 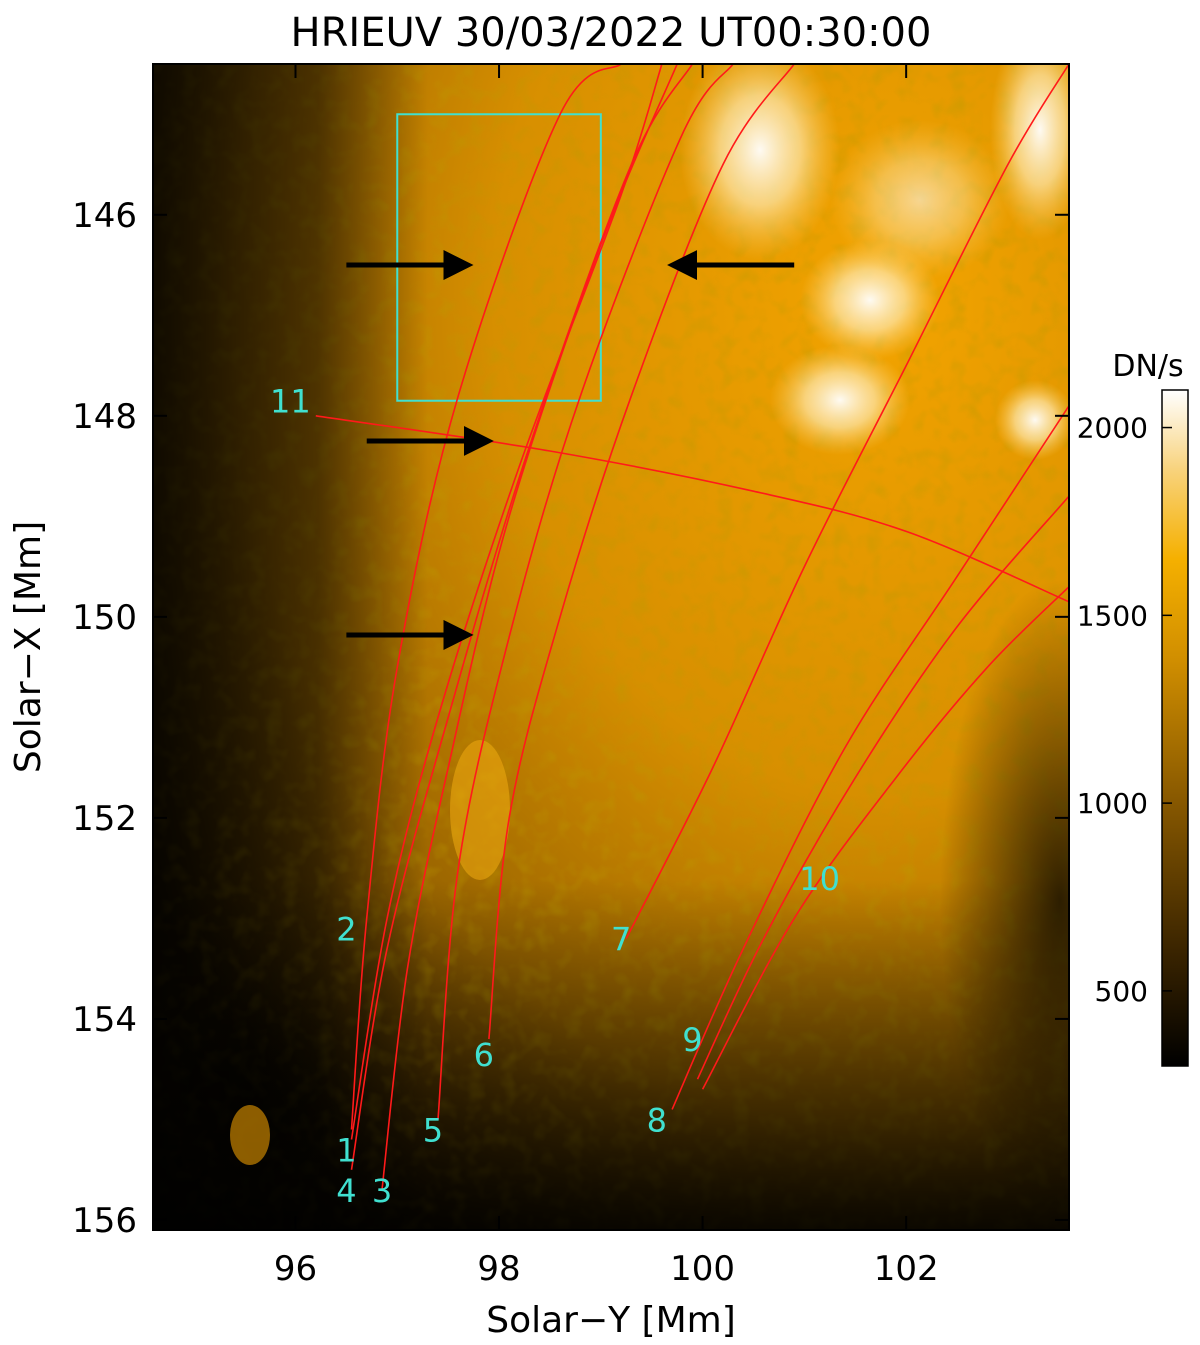 What do you see at coordinates (433, 1130) in the screenshot?
I see `fieldline-label-5: 5` at bounding box center [433, 1130].